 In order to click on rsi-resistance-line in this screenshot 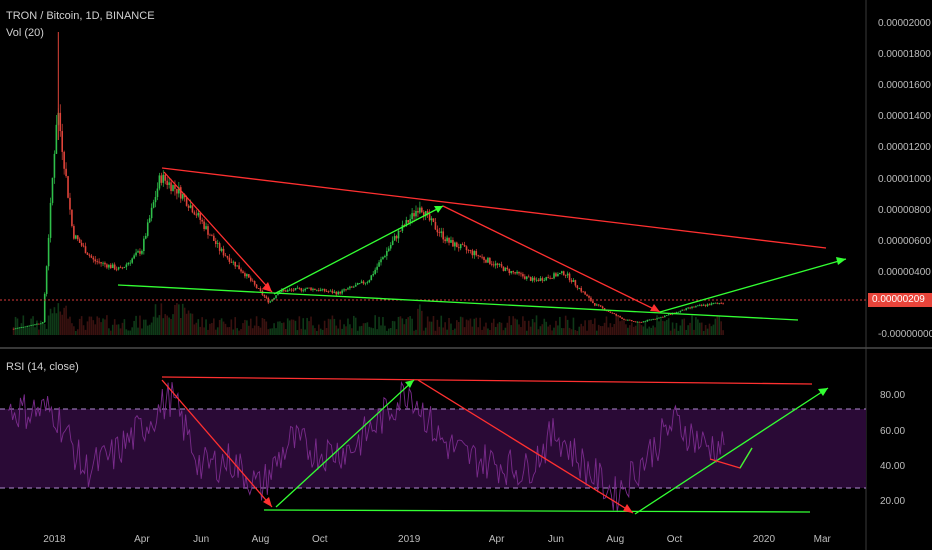, I will do `click(487, 380)`.